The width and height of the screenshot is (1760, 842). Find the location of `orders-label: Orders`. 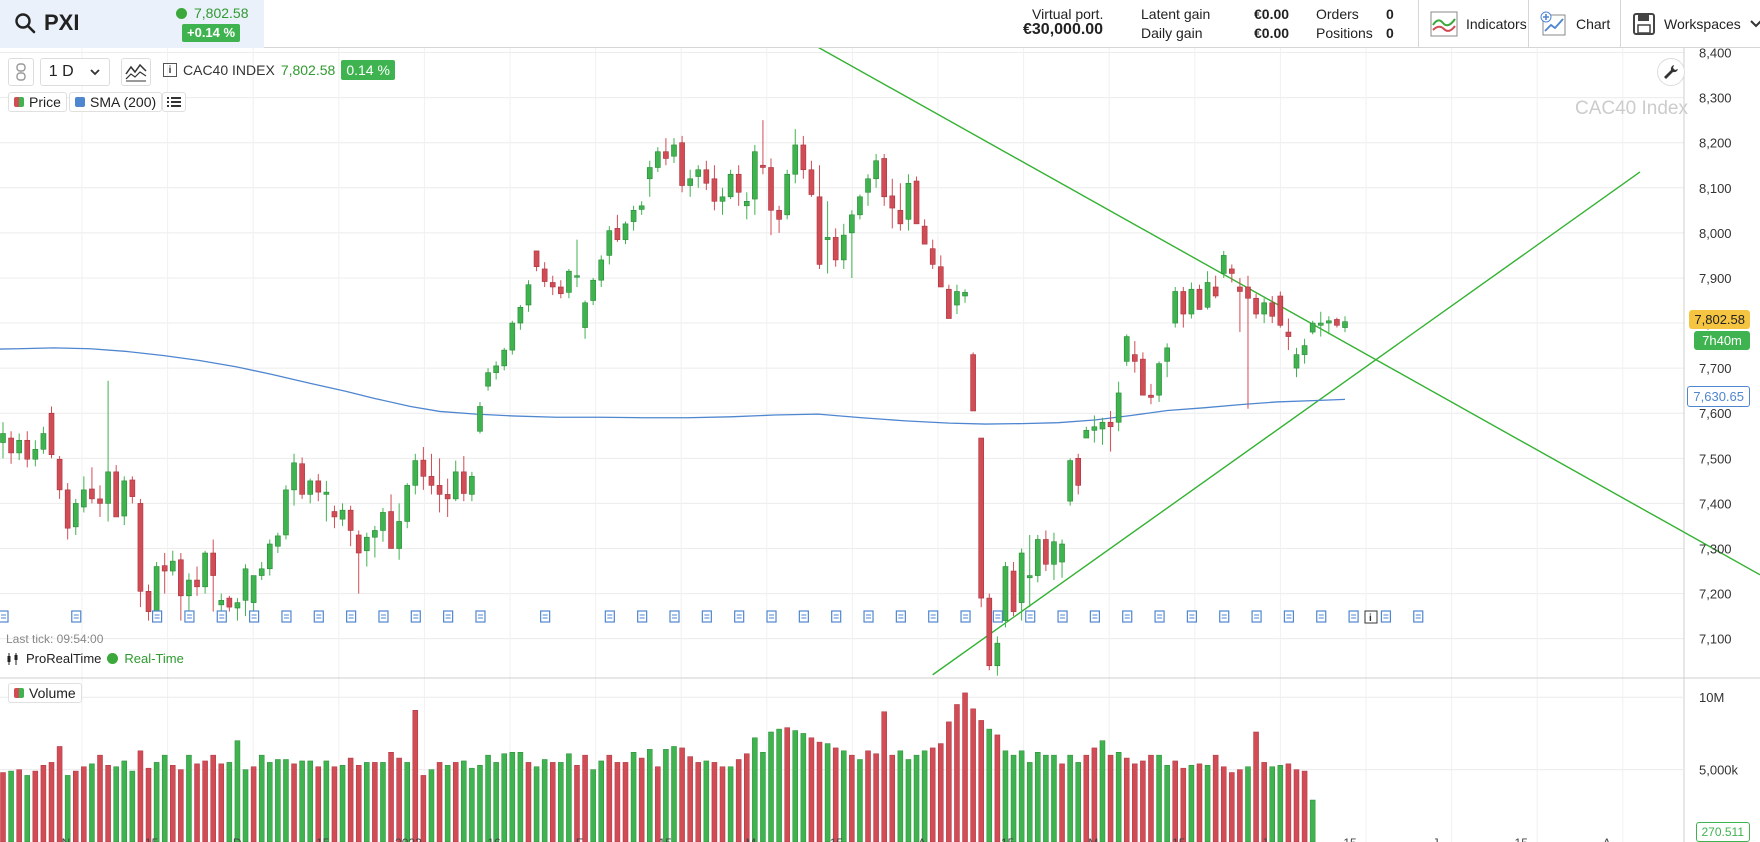

orders-label: Orders is located at coordinates (1337, 14).